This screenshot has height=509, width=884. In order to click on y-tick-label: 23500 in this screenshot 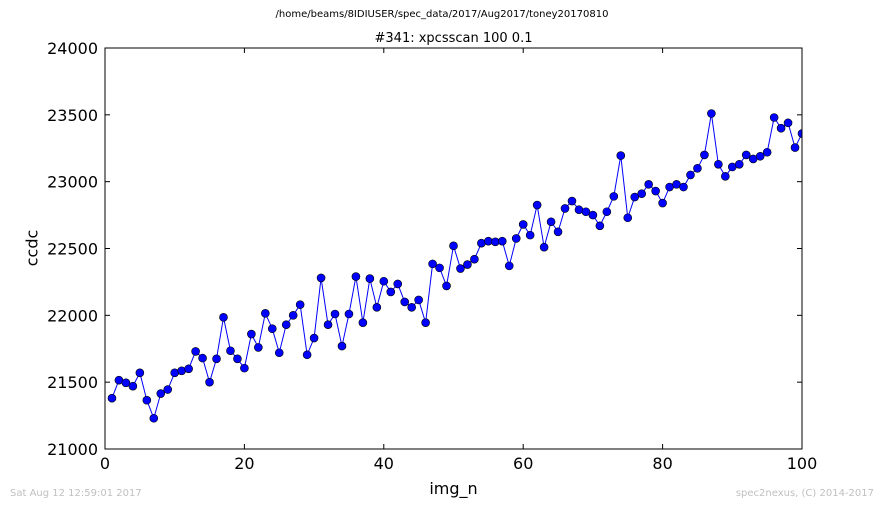, I will do `click(72, 115)`.